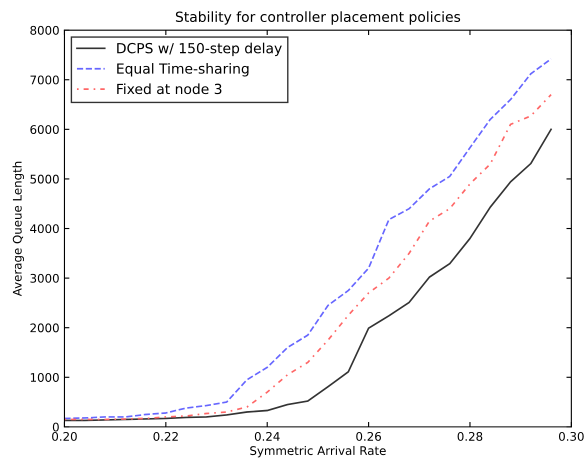 The width and height of the screenshot is (586, 464). I want to click on y-tick-label: 0, so click(55, 427).